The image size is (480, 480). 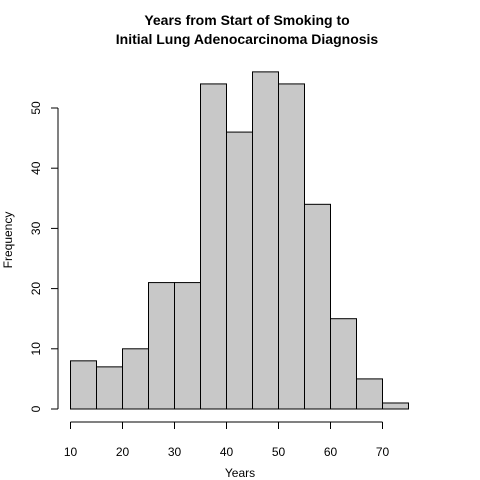 What do you see at coordinates (36, 349) in the screenshot?
I see `y-tick-label: 10` at bounding box center [36, 349].